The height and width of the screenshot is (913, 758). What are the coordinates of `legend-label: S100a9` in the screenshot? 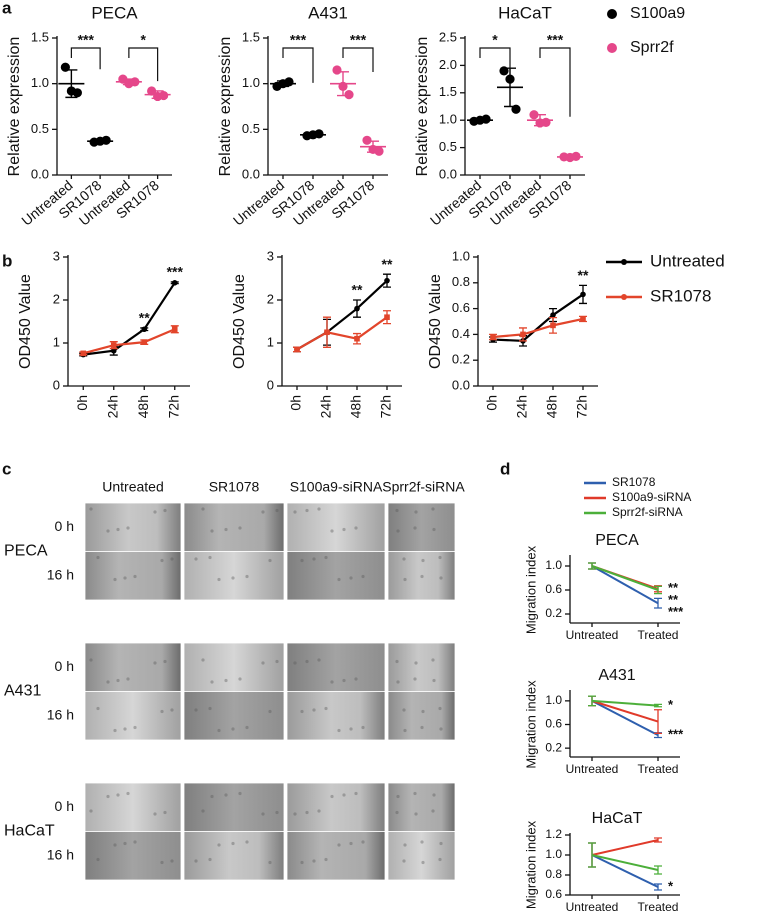 It's located at (657, 13).